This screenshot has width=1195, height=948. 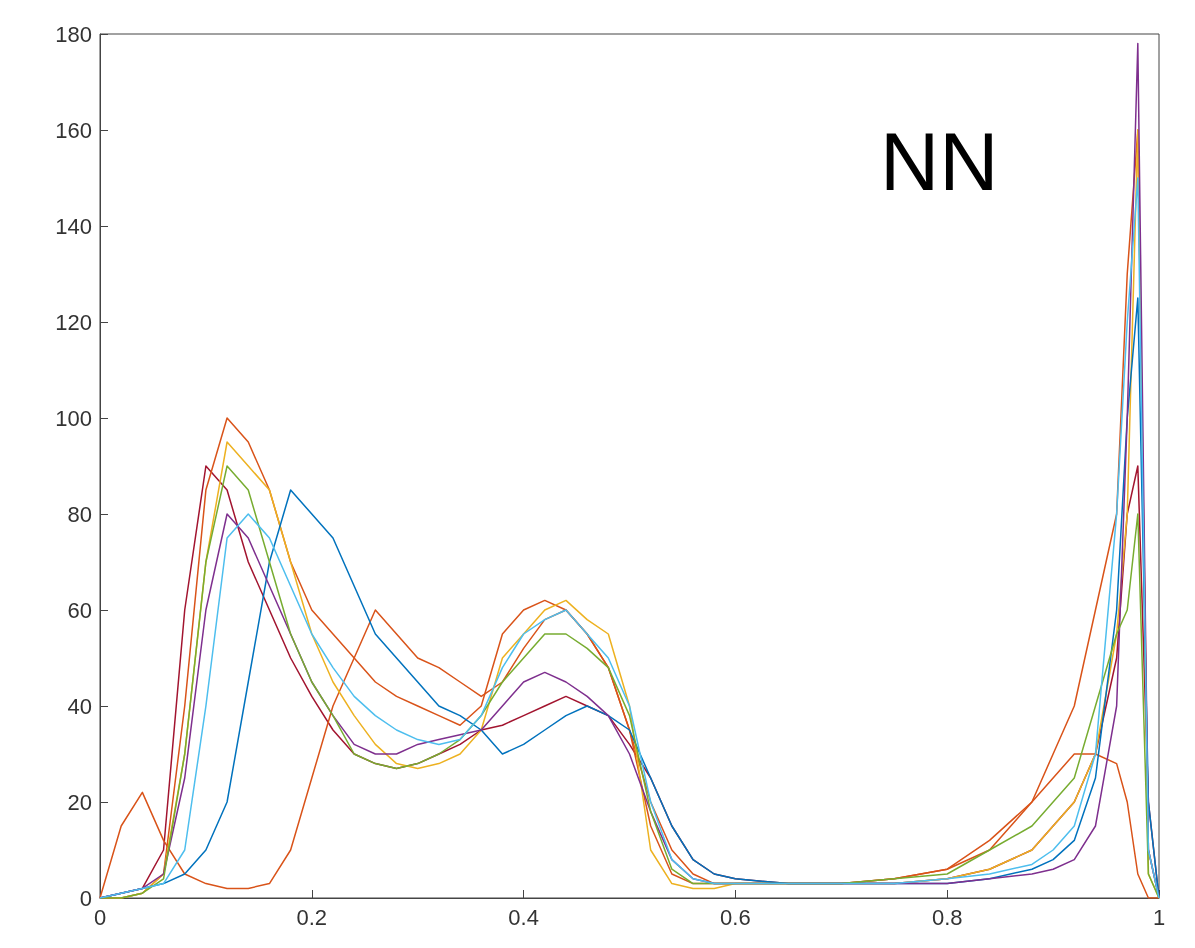 What do you see at coordinates (735, 917) in the screenshot?
I see `x-tick-label: 0.6` at bounding box center [735, 917].